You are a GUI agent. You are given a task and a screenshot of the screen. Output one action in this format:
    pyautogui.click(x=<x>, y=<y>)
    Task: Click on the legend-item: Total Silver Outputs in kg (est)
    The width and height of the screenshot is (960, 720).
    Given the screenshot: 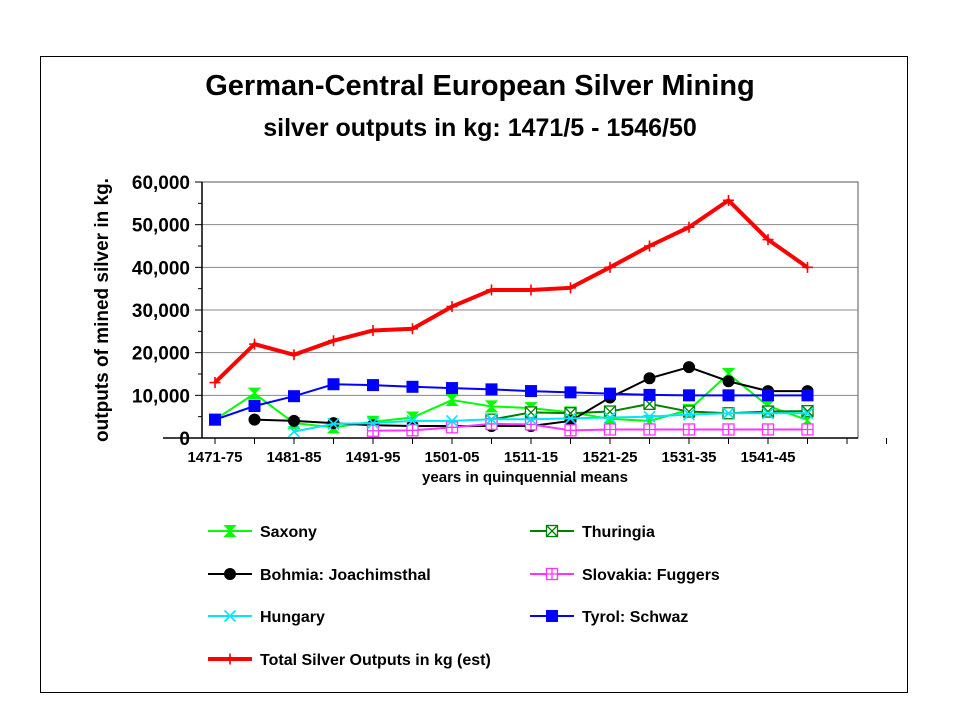 What is the action you would take?
    pyautogui.click(x=349, y=660)
    